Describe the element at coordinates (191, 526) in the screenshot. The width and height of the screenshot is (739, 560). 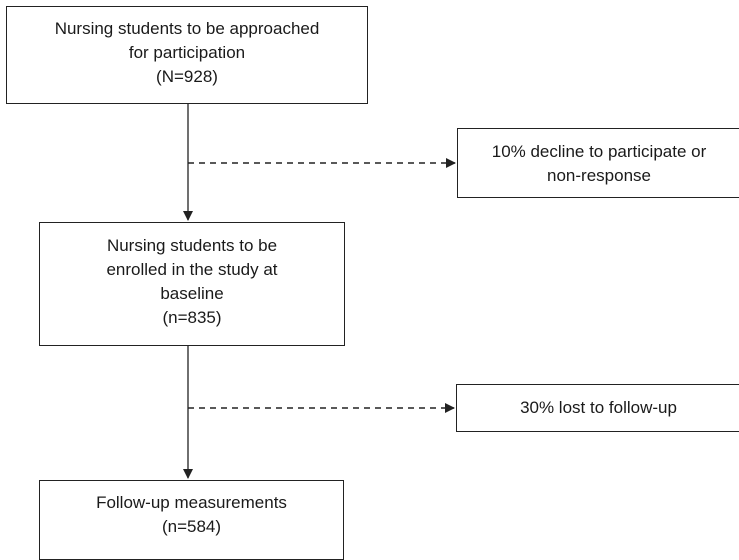
I see `node-followup-count: (n=584)` at that location.